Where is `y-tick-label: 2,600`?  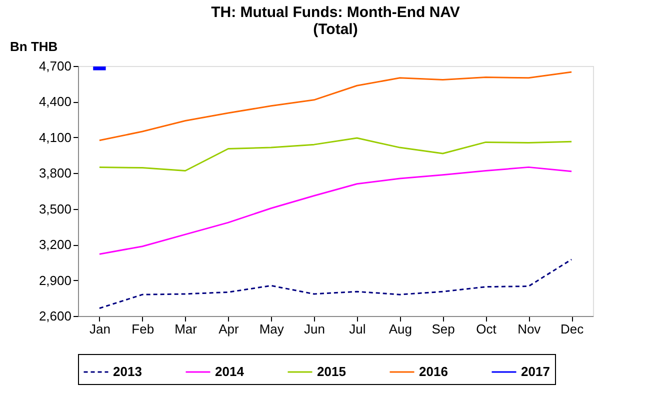 y-tick-label: 2,600 is located at coordinates (55, 316).